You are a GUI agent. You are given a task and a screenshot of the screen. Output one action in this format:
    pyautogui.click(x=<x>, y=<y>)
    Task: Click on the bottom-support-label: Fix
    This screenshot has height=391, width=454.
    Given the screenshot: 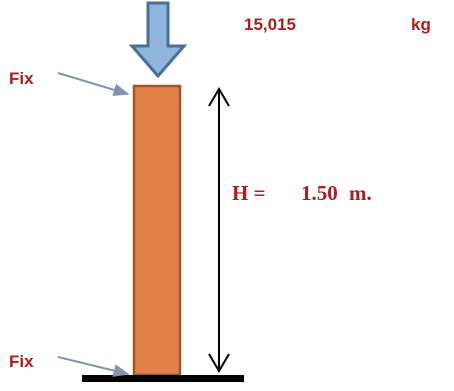 What is the action you would take?
    pyautogui.click(x=21, y=361)
    